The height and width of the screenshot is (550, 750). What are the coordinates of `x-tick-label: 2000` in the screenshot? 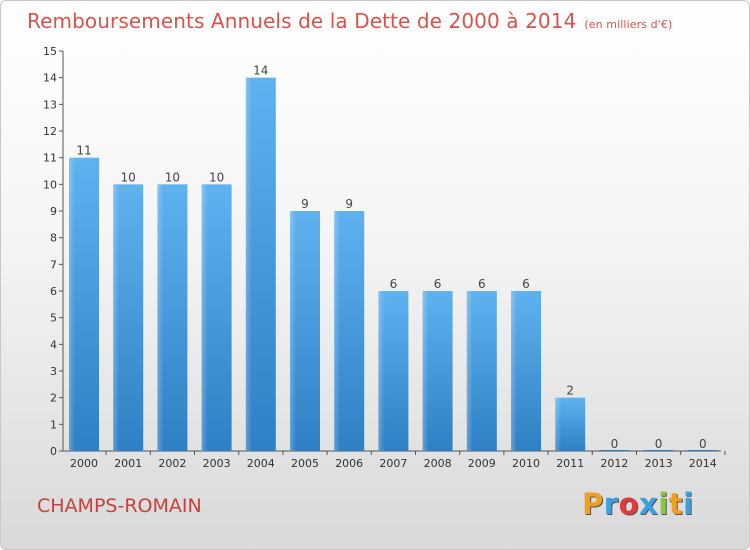 It's located at (84, 463).